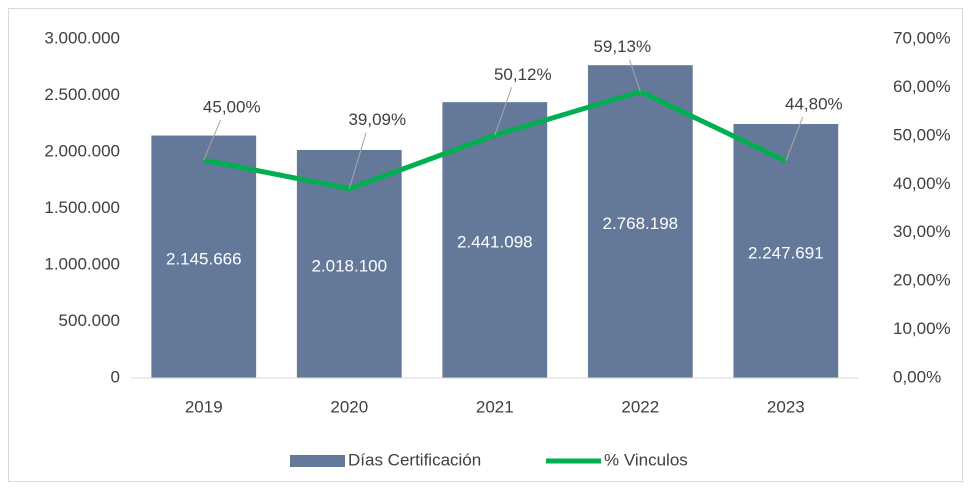 Image resolution: width=971 pixels, height=490 pixels. I want to click on y-tick-label: 1.000.000, so click(82, 263).